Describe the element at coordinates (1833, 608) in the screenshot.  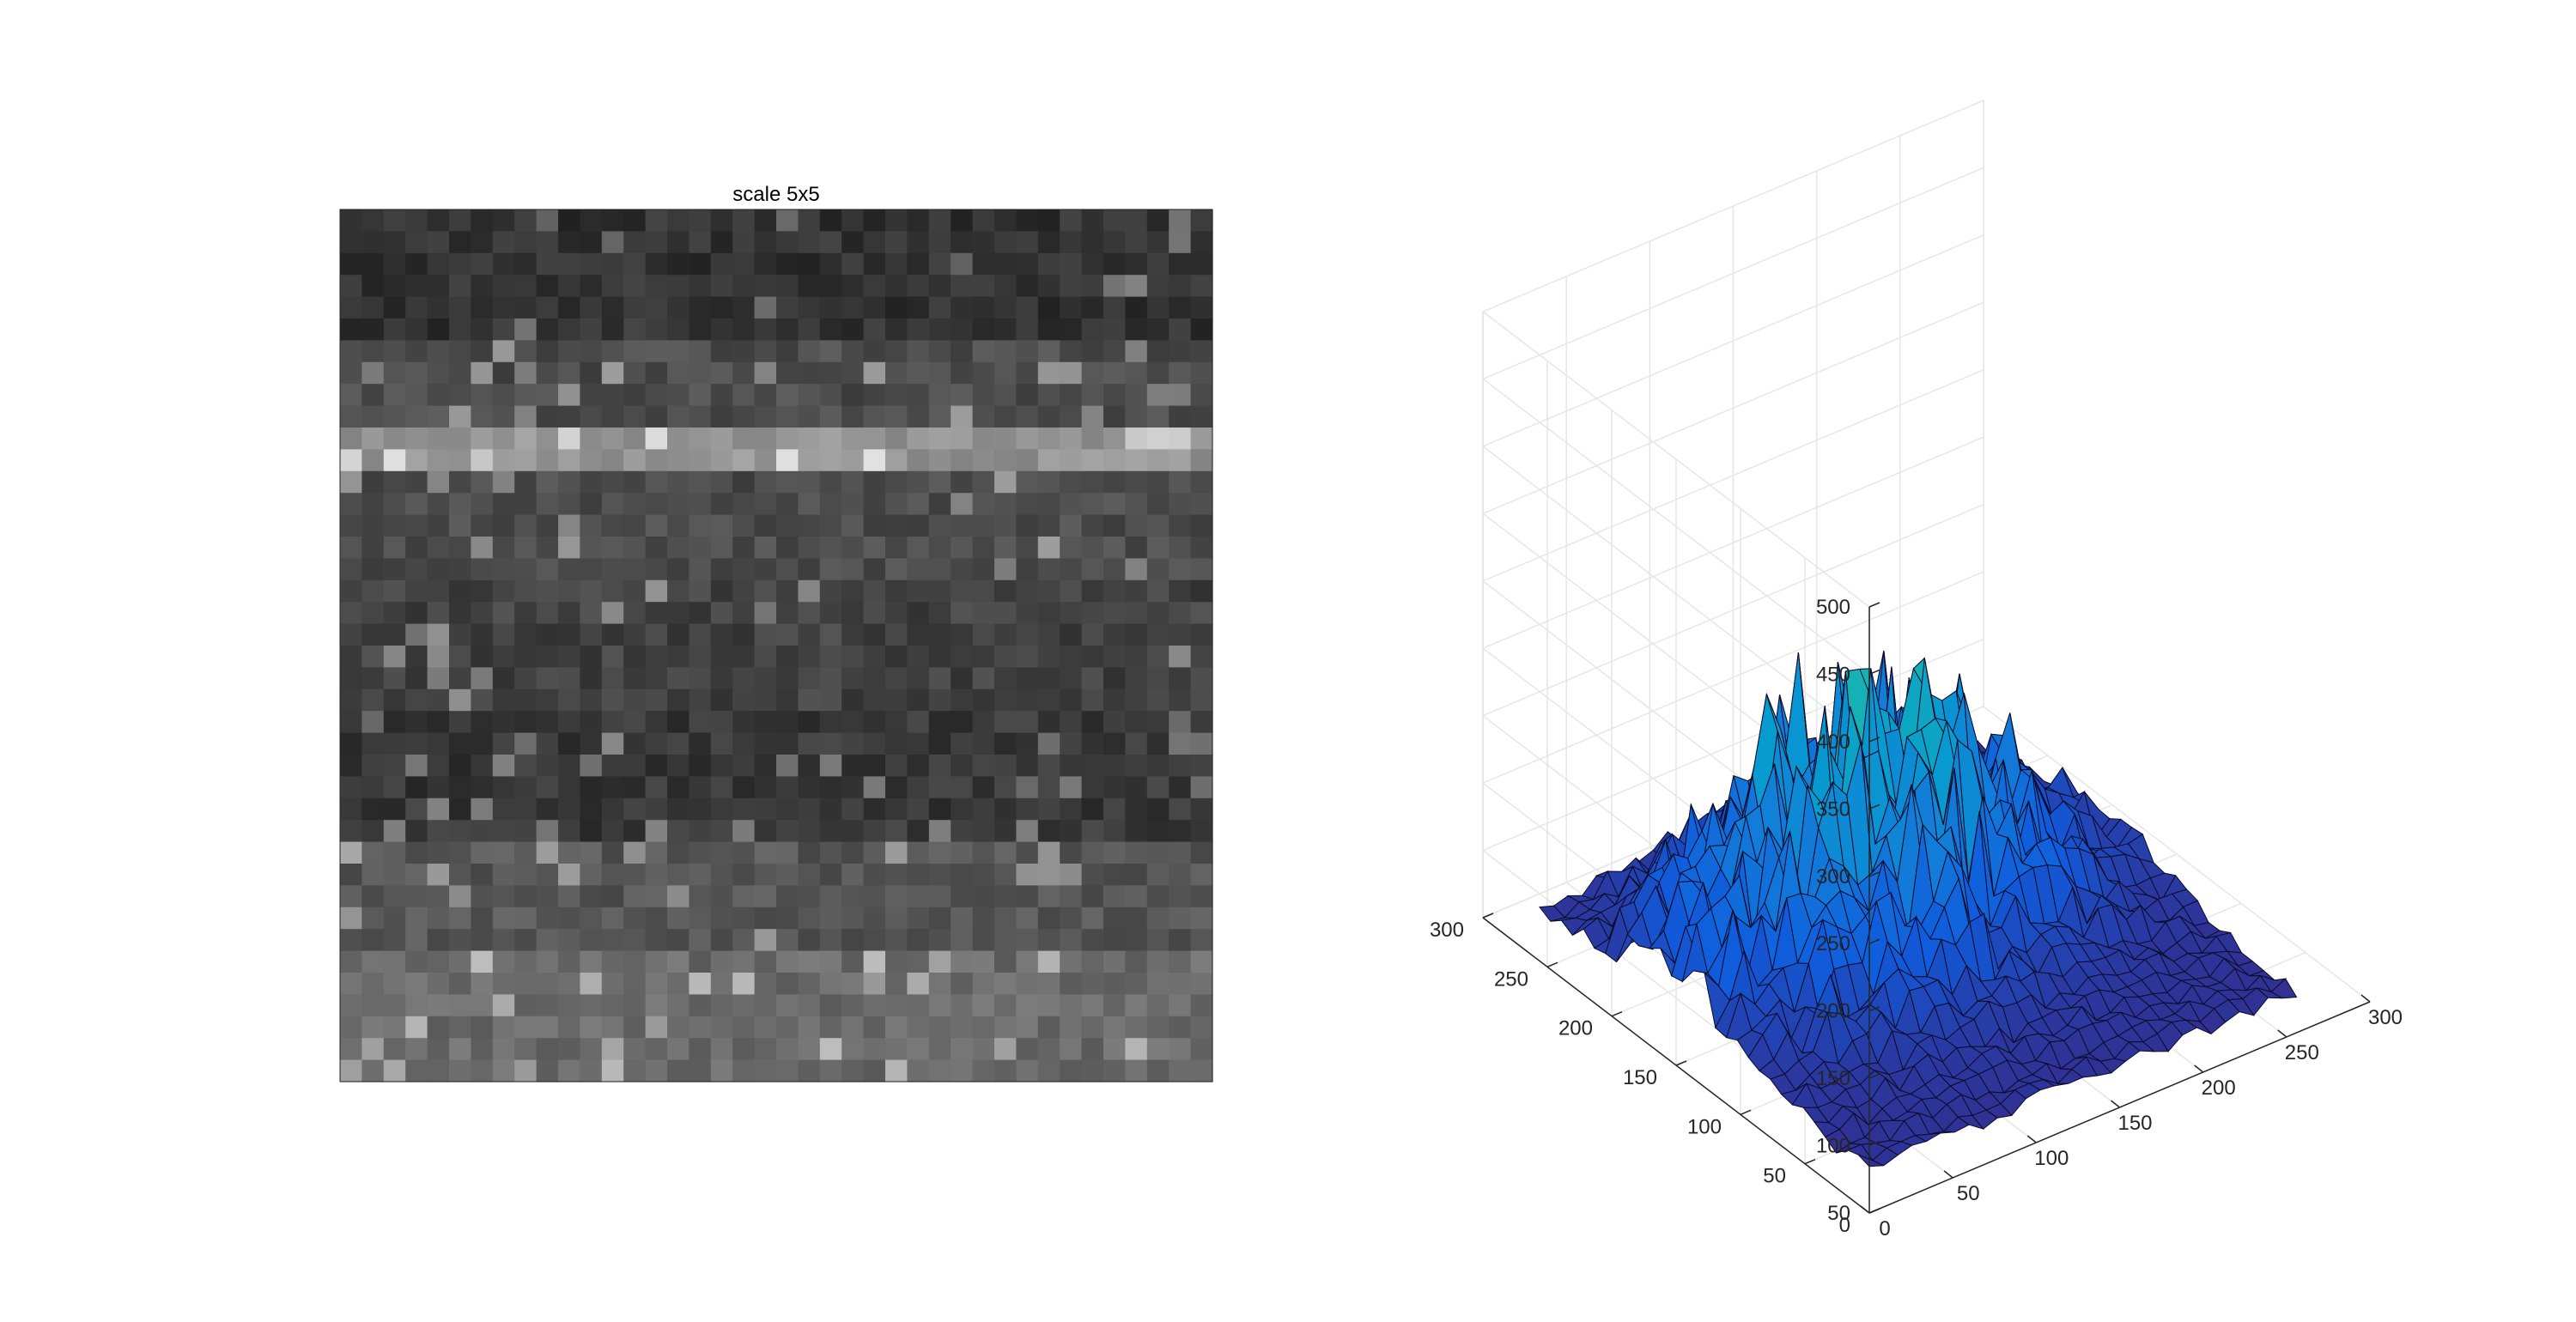
I see `z-tick-label: 500` at that location.